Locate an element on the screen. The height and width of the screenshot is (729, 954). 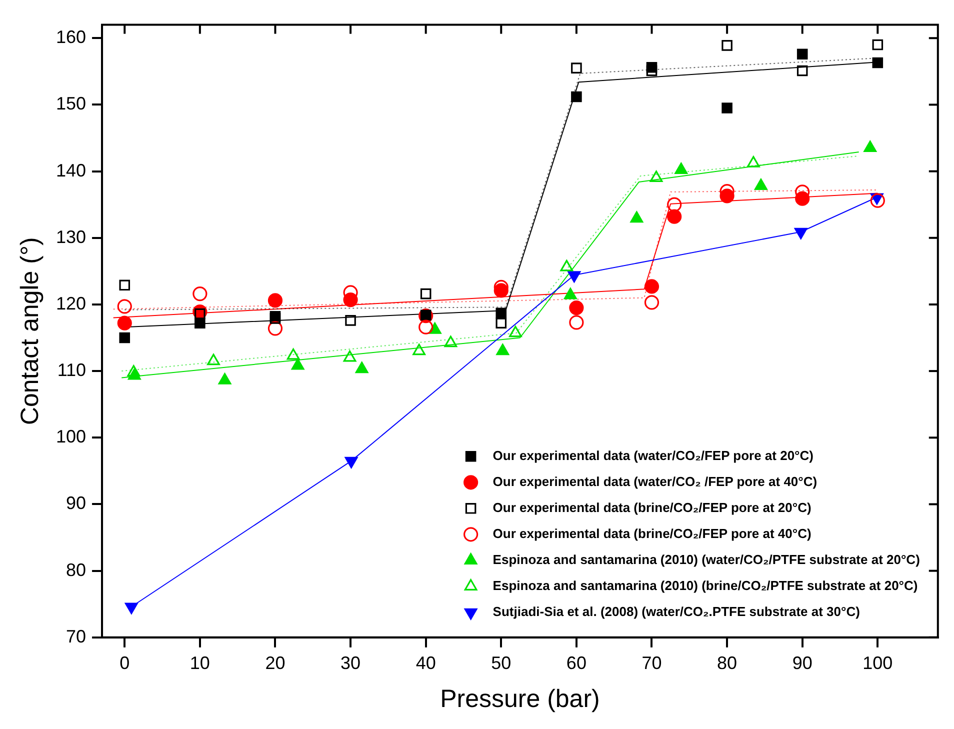
x-tick-label: 20 is located at coordinates (275, 663).